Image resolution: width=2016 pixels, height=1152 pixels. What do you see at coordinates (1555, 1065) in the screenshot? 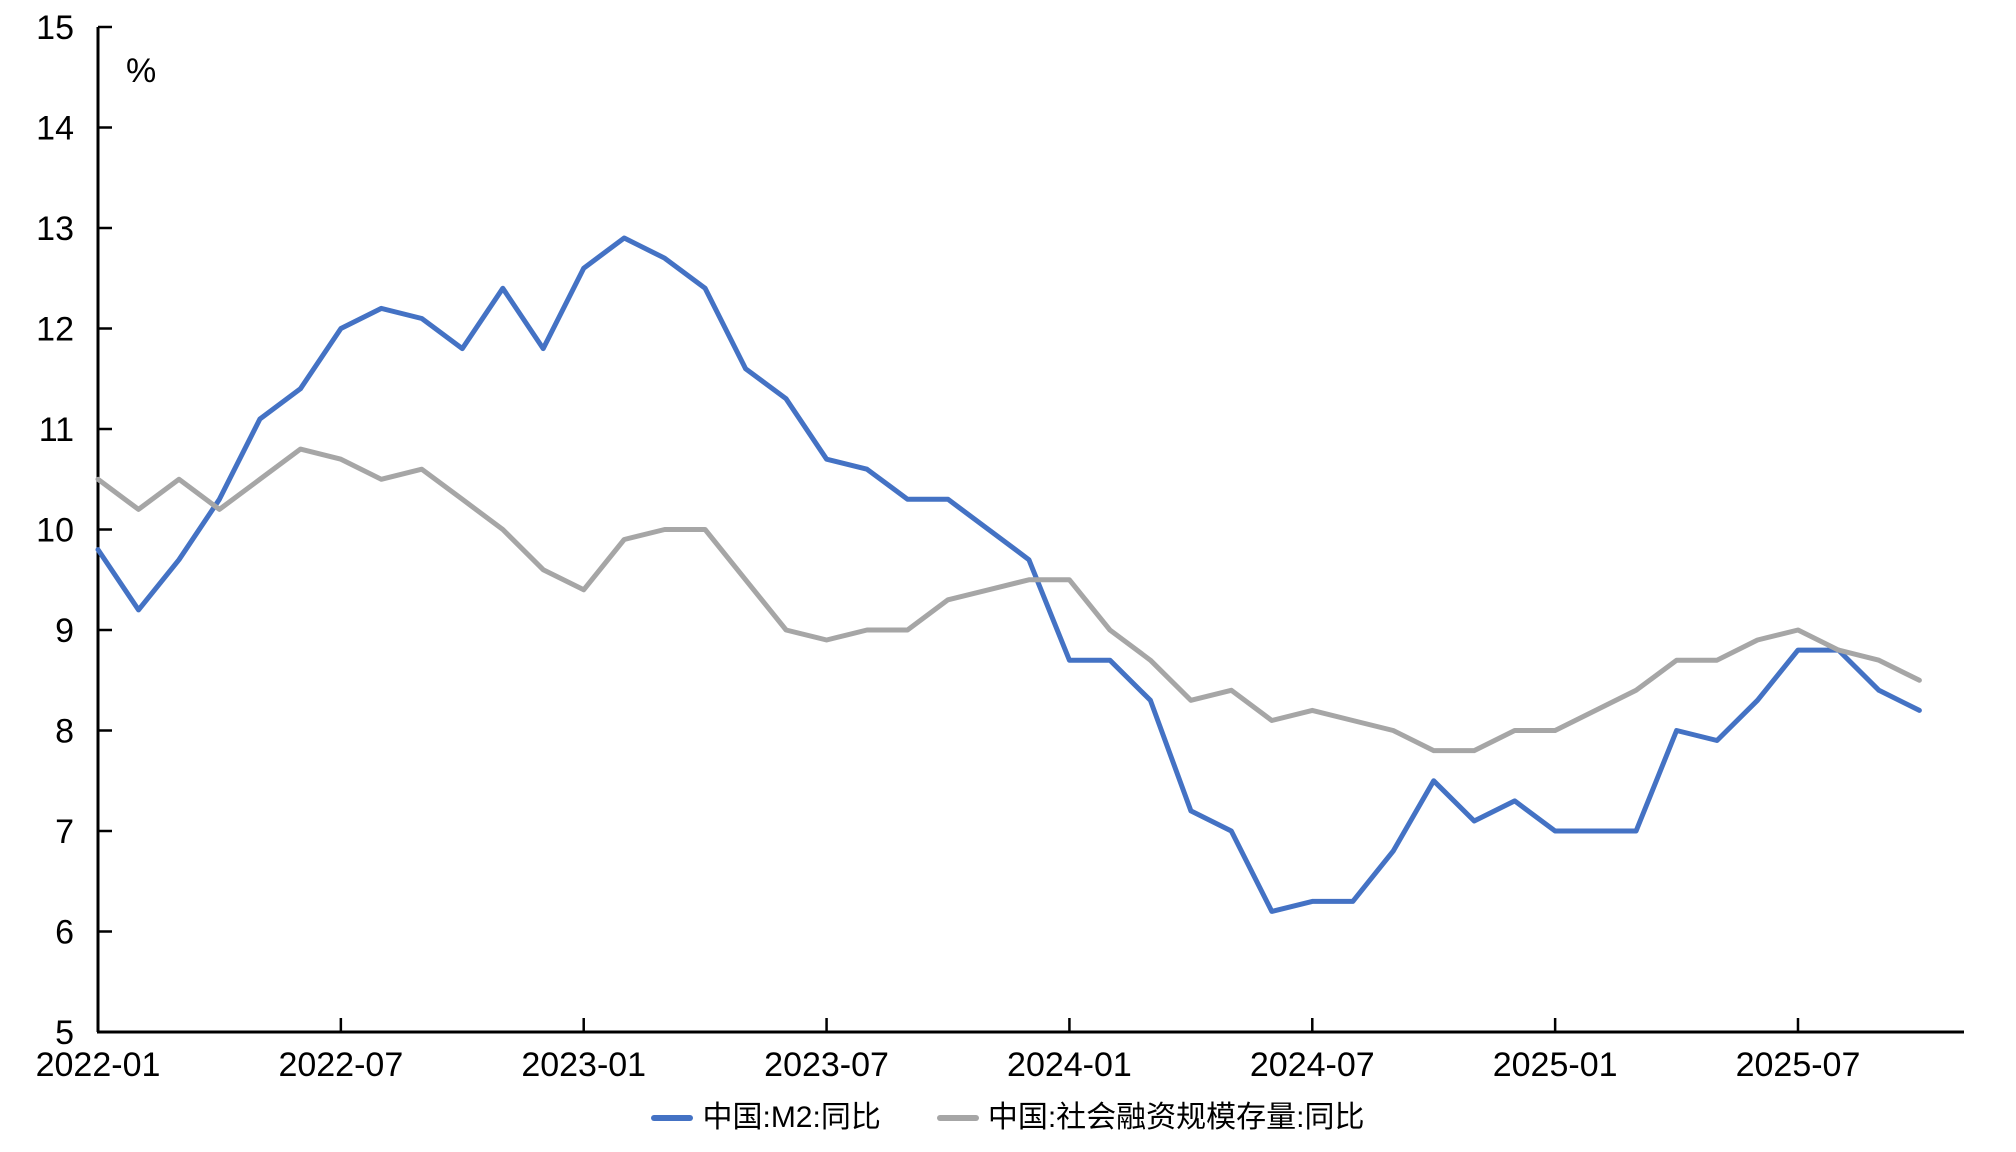
I see `x-tick-label: 2025-01` at bounding box center [1555, 1065].